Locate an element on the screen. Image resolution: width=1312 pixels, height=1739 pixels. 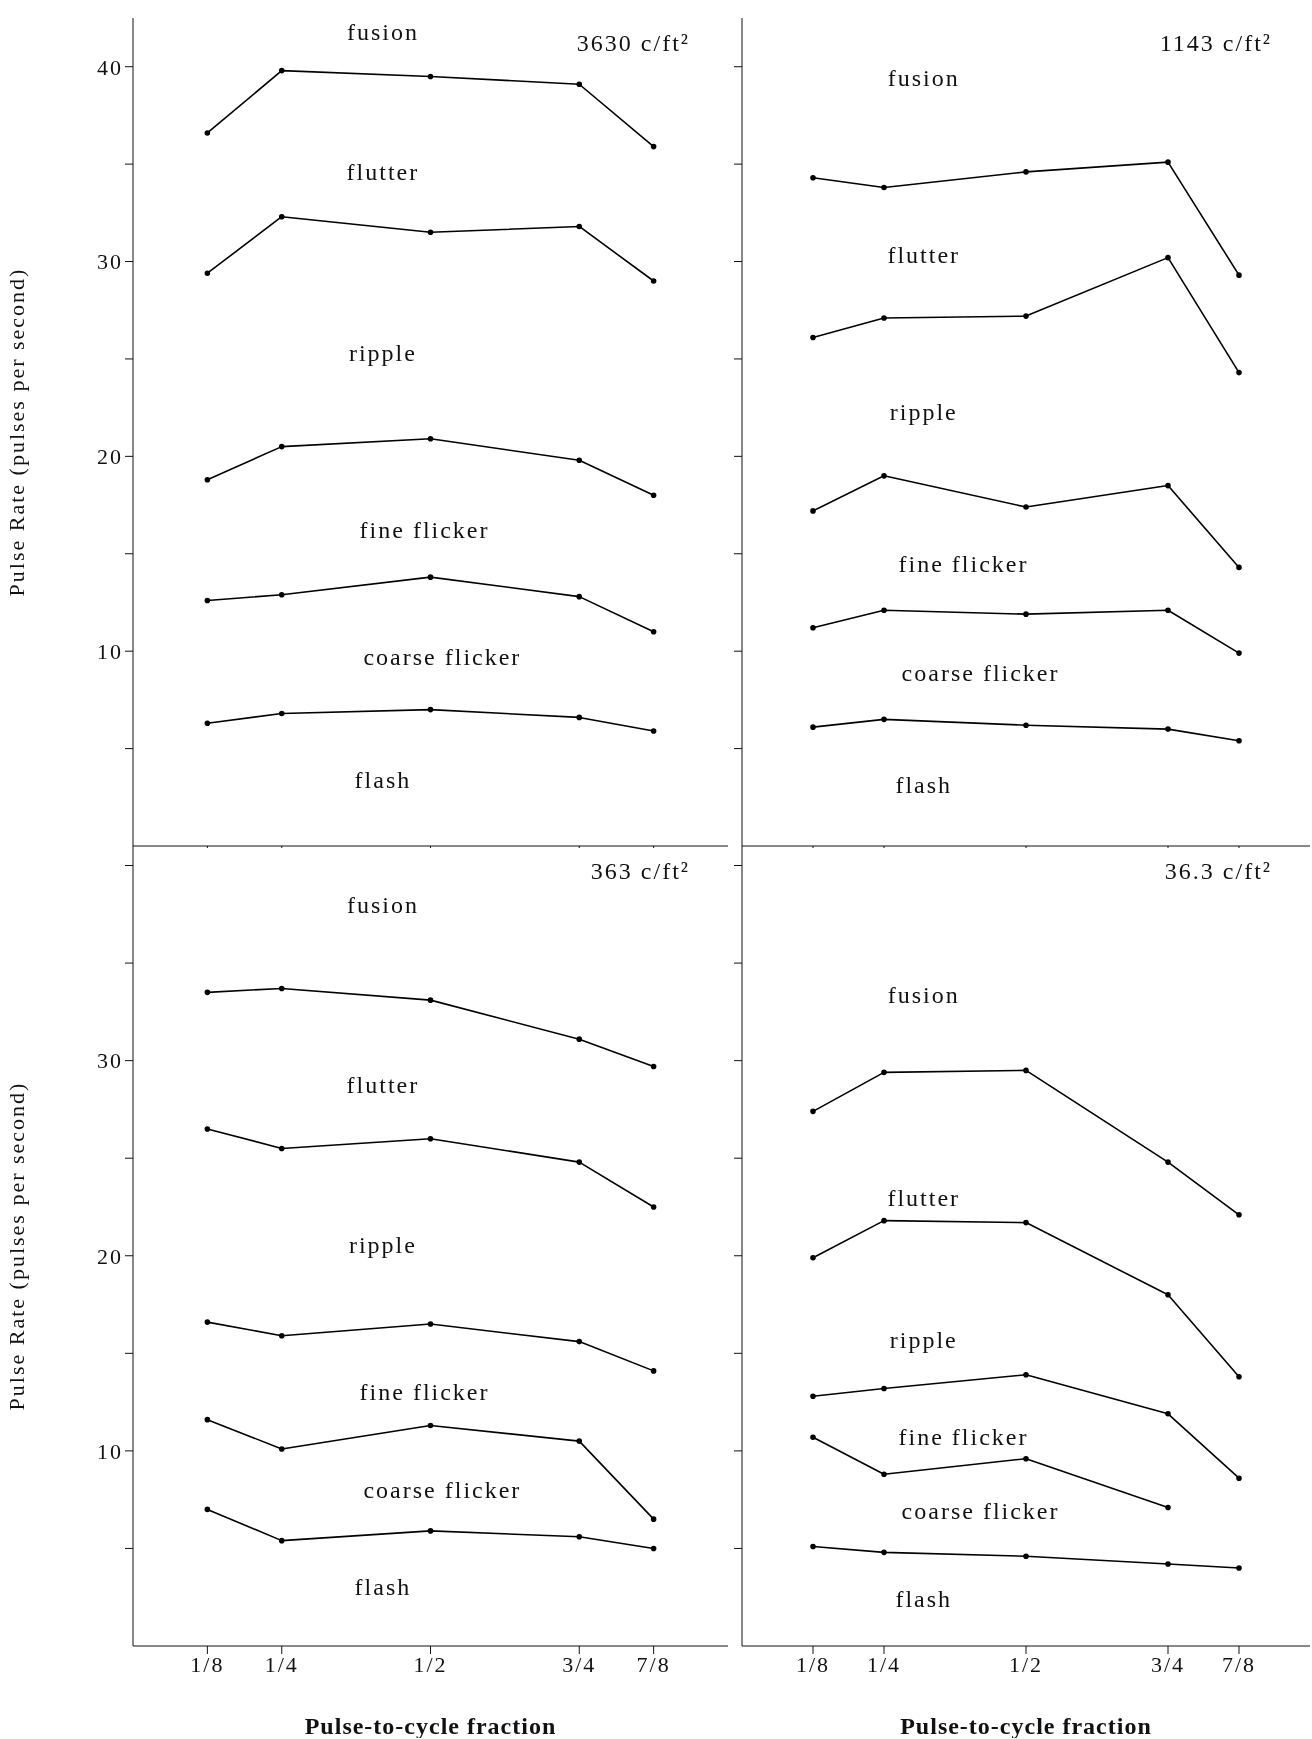
text: 36.3 c/ft² is located at coordinates (1218, 871).